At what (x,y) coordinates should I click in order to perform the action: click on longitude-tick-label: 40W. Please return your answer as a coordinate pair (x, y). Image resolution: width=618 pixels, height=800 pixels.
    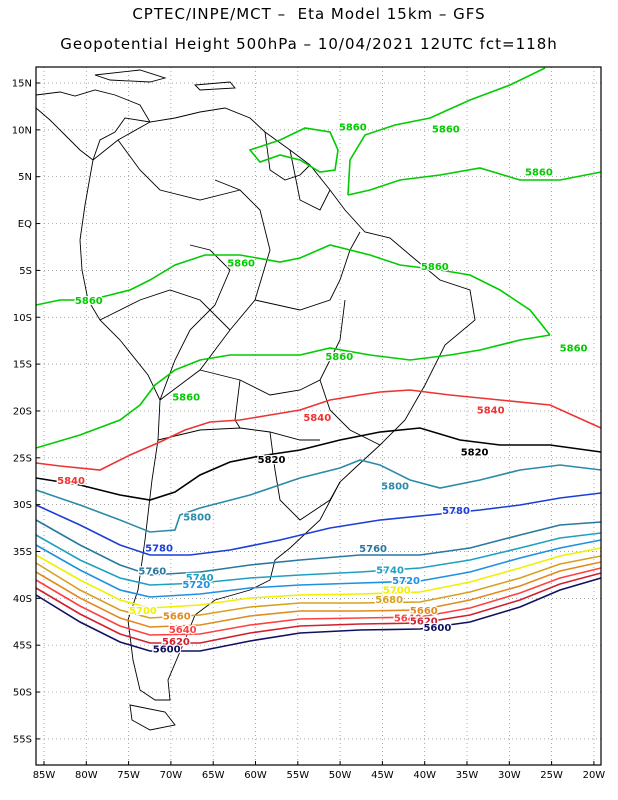
    Looking at the image, I should click on (424, 775).